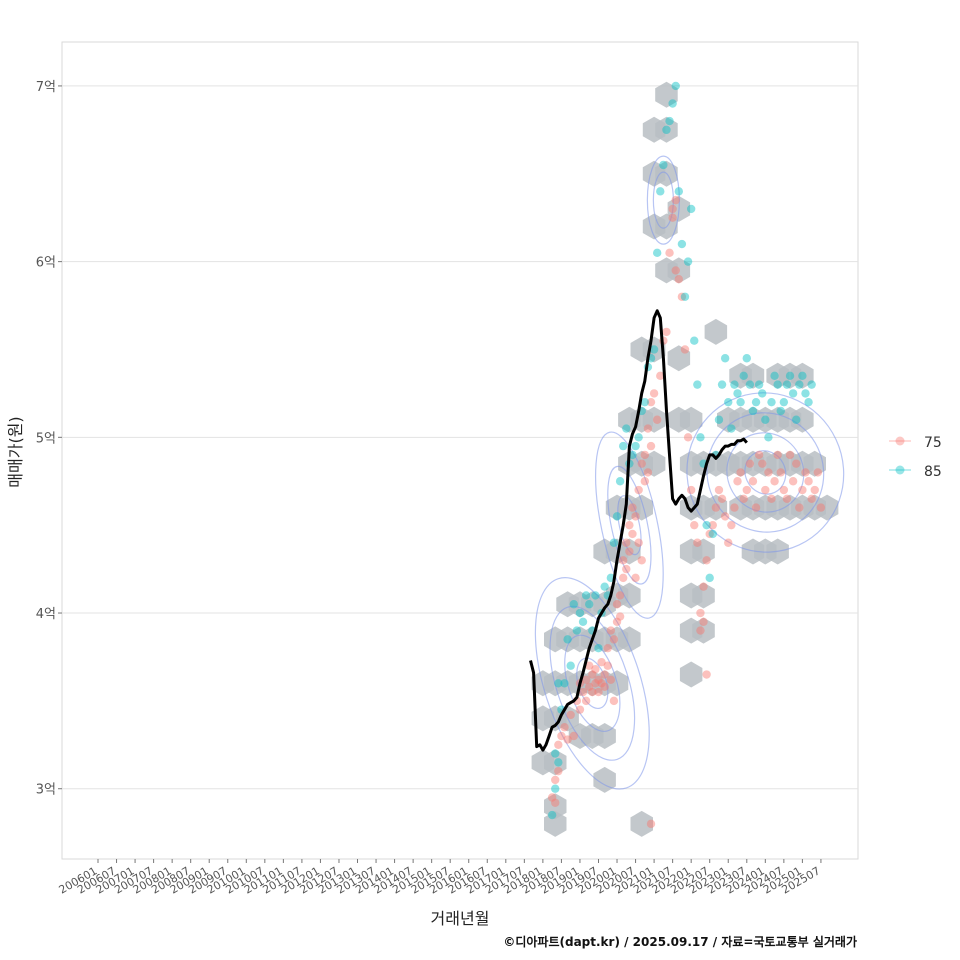 This screenshot has width=960, height=960. I want to click on legend-label-75: 75, so click(933, 443).